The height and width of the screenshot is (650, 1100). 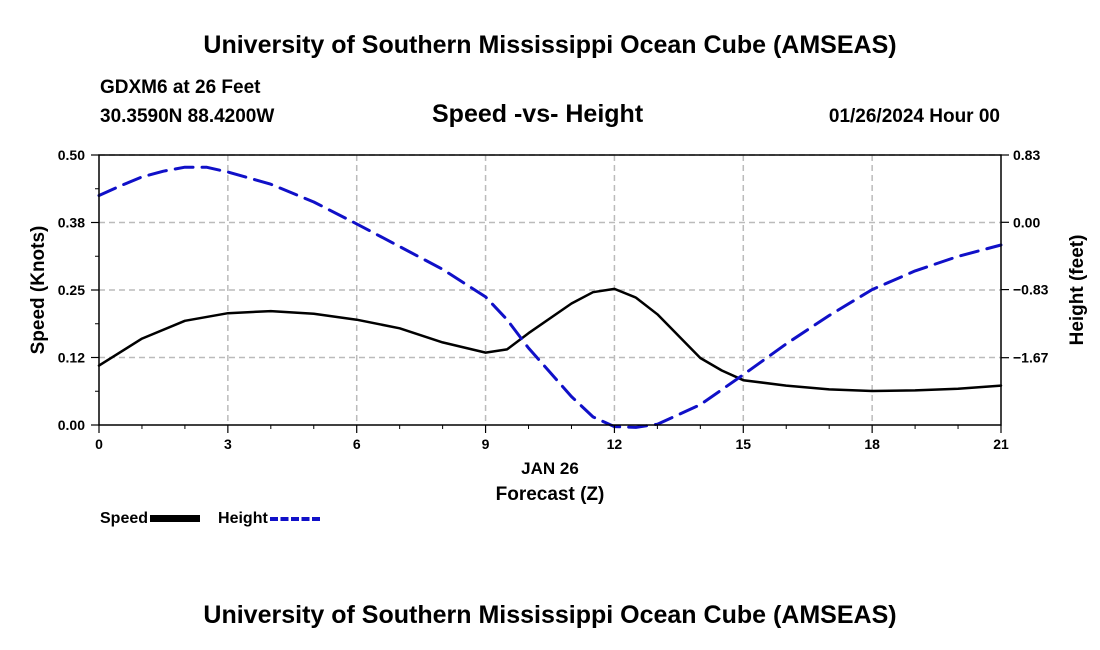 What do you see at coordinates (71, 155) in the screenshot?
I see `y-tick-label: 0.50` at bounding box center [71, 155].